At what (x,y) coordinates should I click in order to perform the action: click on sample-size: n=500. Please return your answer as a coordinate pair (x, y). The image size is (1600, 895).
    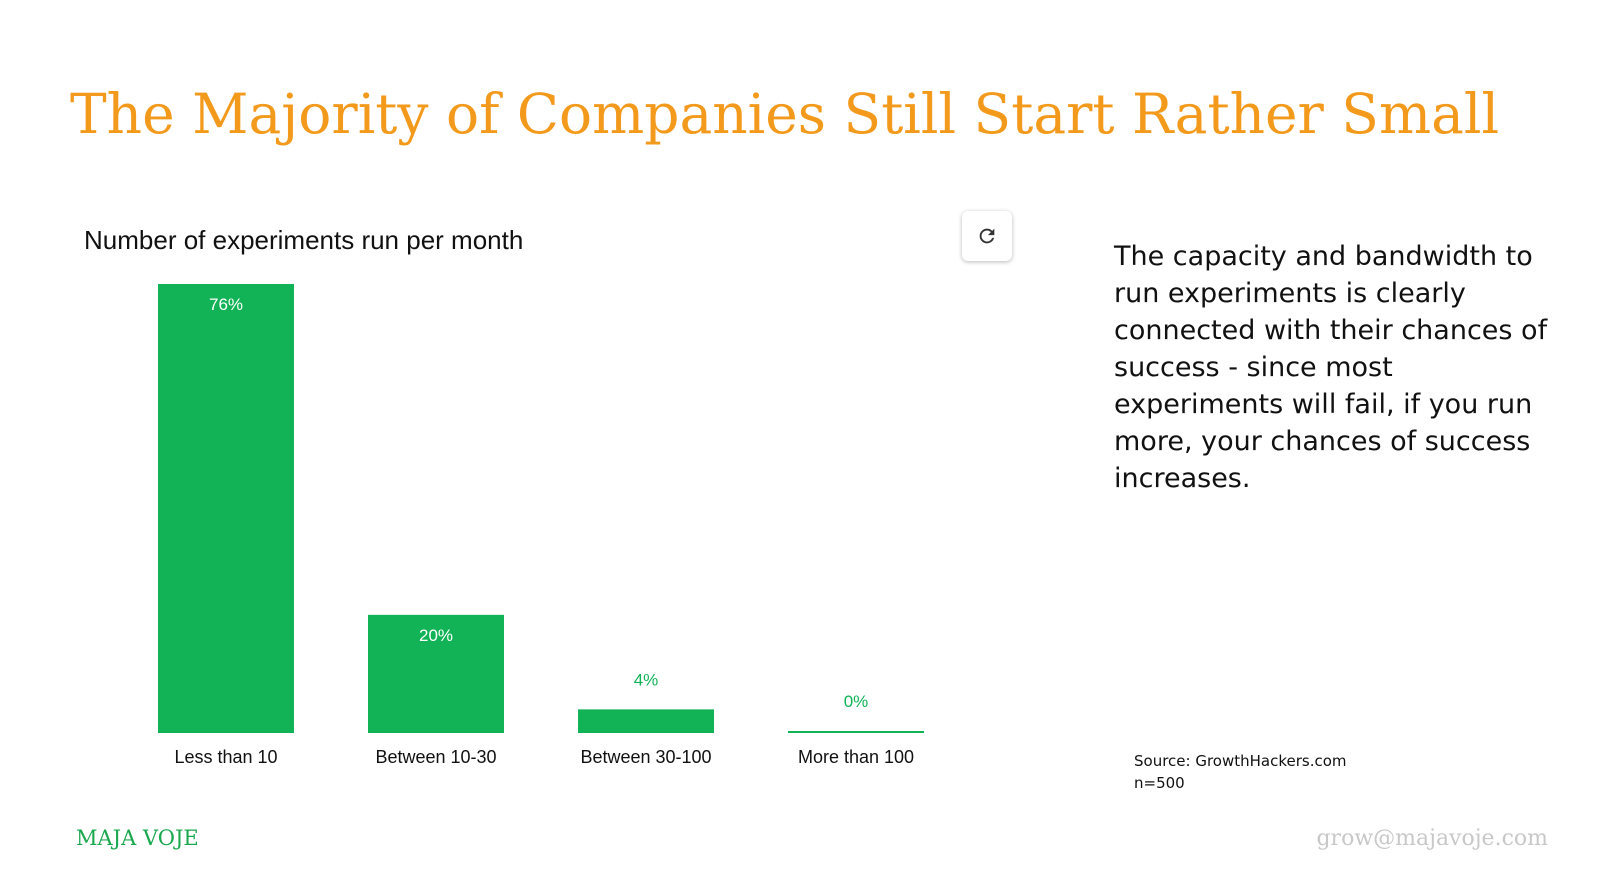
    Looking at the image, I should click on (1159, 783).